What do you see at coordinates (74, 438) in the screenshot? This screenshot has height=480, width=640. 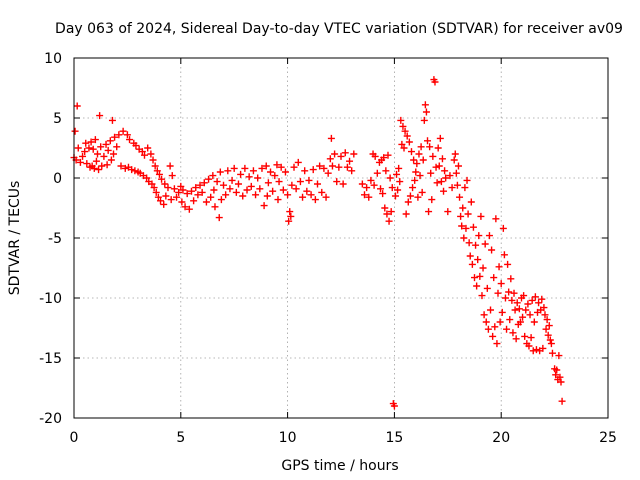 I see `x-tick-label: 0` at bounding box center [74, 438].